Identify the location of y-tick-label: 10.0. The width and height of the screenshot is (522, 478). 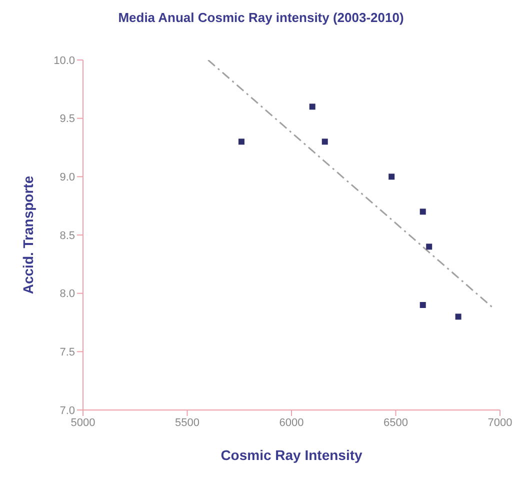
(64, 60).